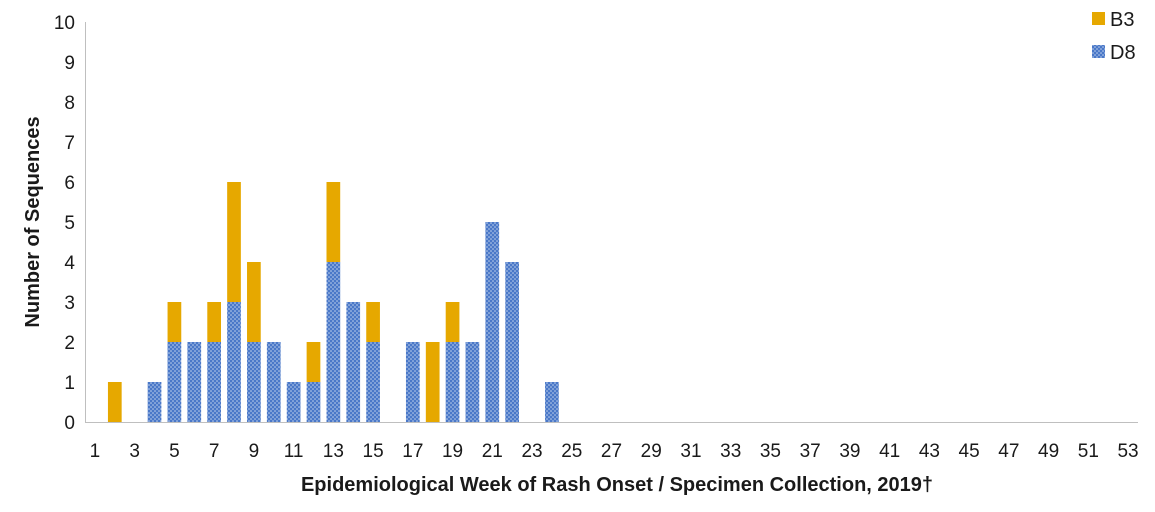 Image resolution: width=1155 pixels, height=512 pixels. I want to click on x-tick-label-45: 45, so click(969, 451).